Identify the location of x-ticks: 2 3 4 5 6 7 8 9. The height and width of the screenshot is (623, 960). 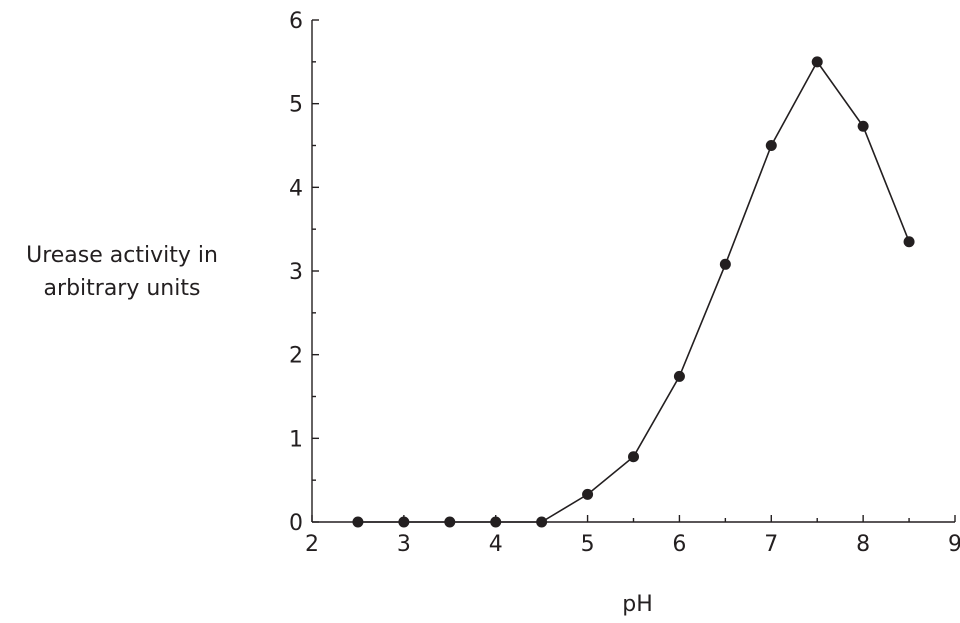
(632, 536).